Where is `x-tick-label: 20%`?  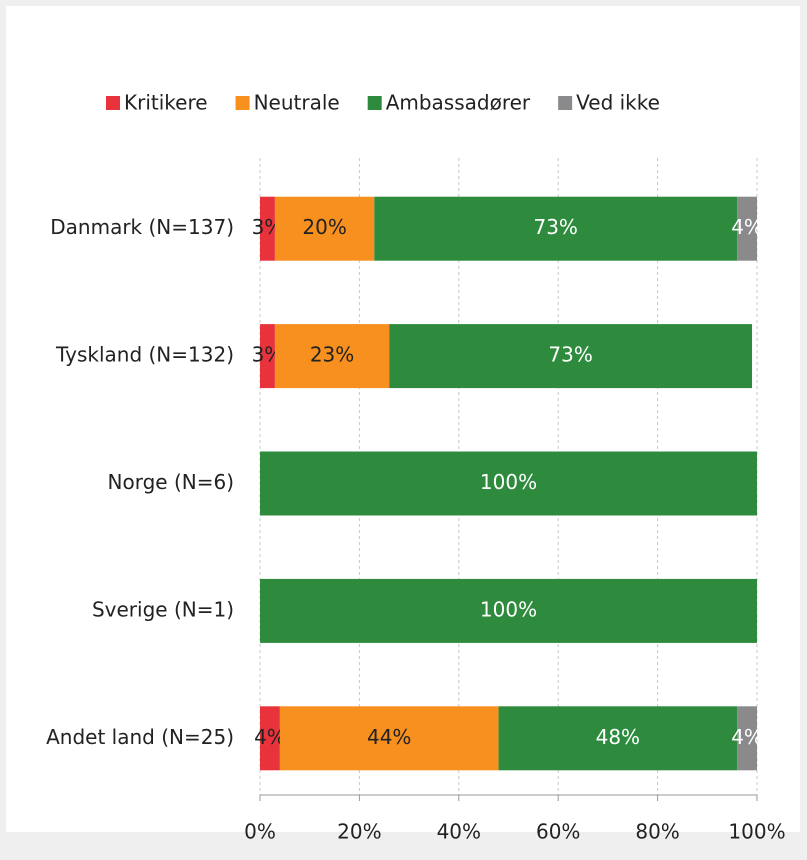
x-tick-label: 20% is located at coordinates (359, 832).